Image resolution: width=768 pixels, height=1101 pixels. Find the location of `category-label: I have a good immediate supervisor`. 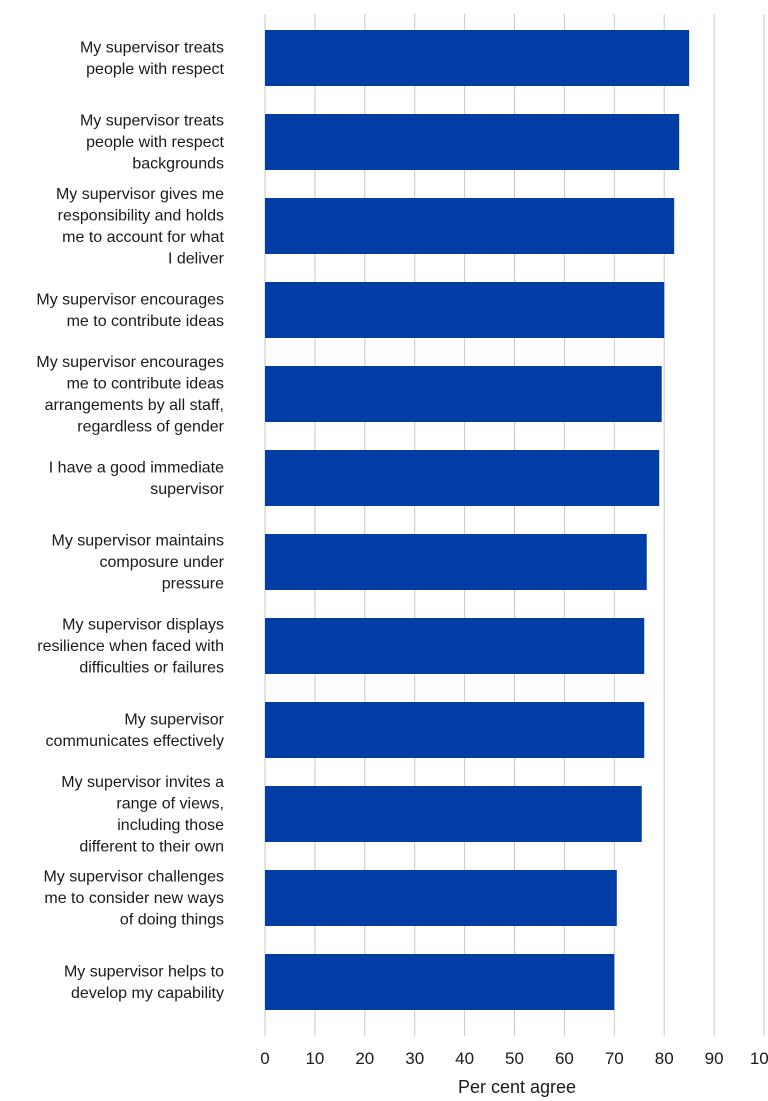

category-label: I have a good immediate supervisor is located at coordinates (137, 478).